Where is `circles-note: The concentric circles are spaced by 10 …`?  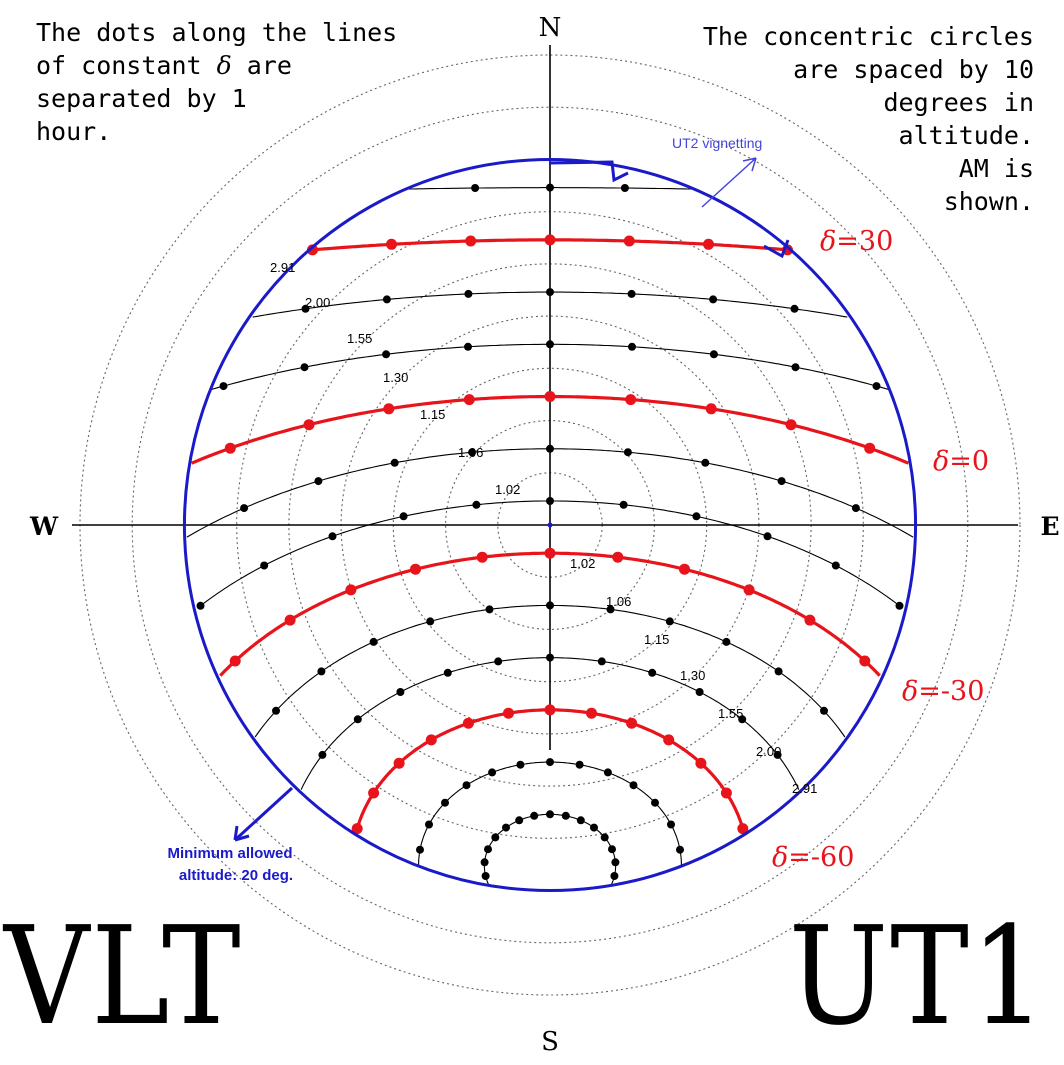 circles-note: The concentric circles are spaced by 10 … is located at coordinates (868, 119).